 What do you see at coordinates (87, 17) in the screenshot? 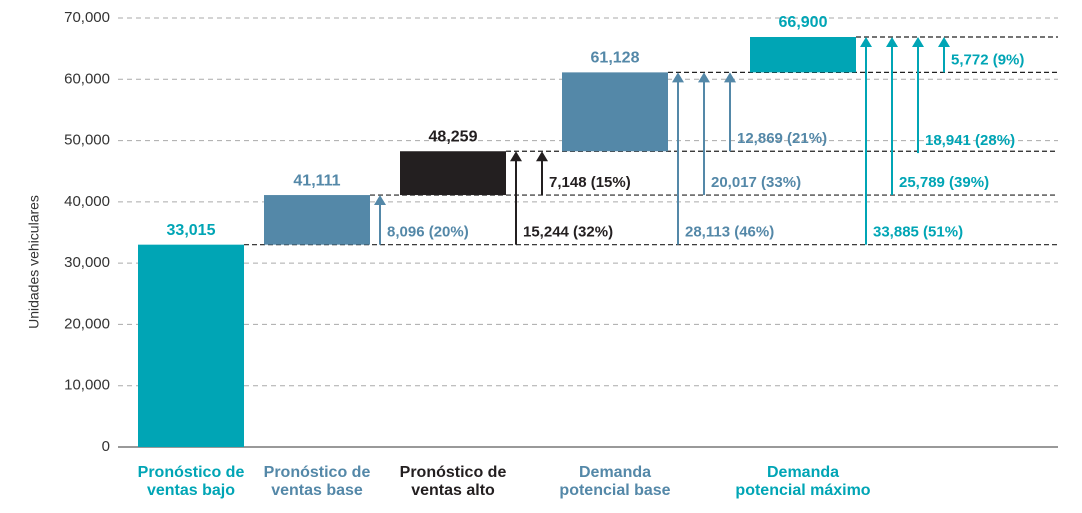
I see `y-tick-label: 70,000` at bounding box center [87, 17].